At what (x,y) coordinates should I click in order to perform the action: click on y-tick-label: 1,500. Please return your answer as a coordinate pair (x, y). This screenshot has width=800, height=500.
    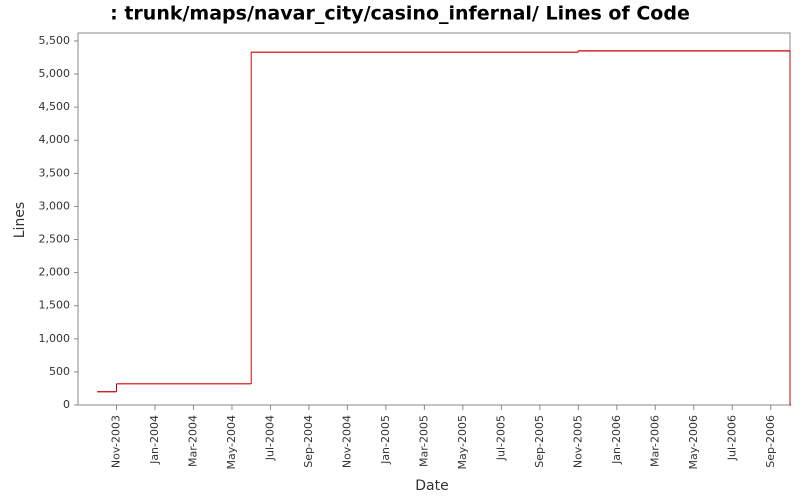
    Looking at the image, I should click on (55, 305).